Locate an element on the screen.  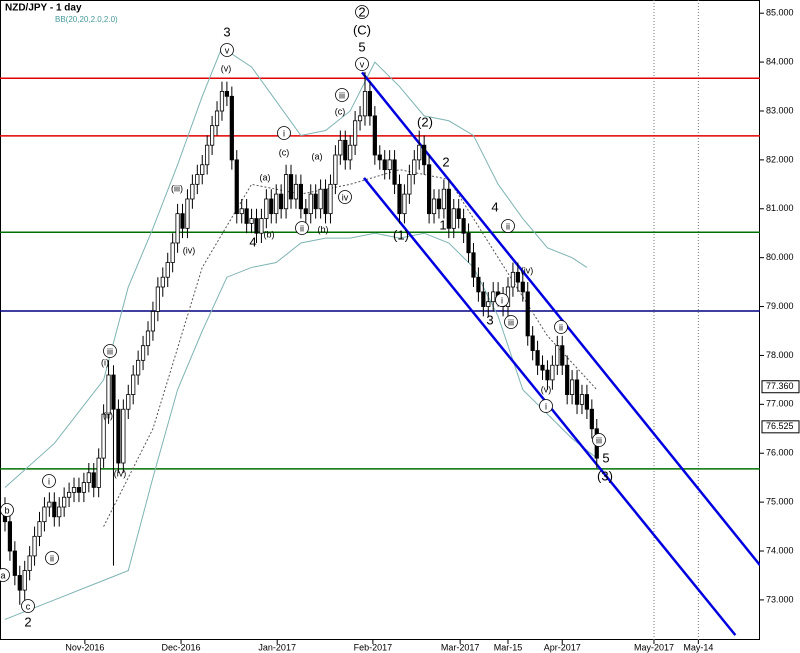
wave-label: (b) is located at coordinates (269, 234).